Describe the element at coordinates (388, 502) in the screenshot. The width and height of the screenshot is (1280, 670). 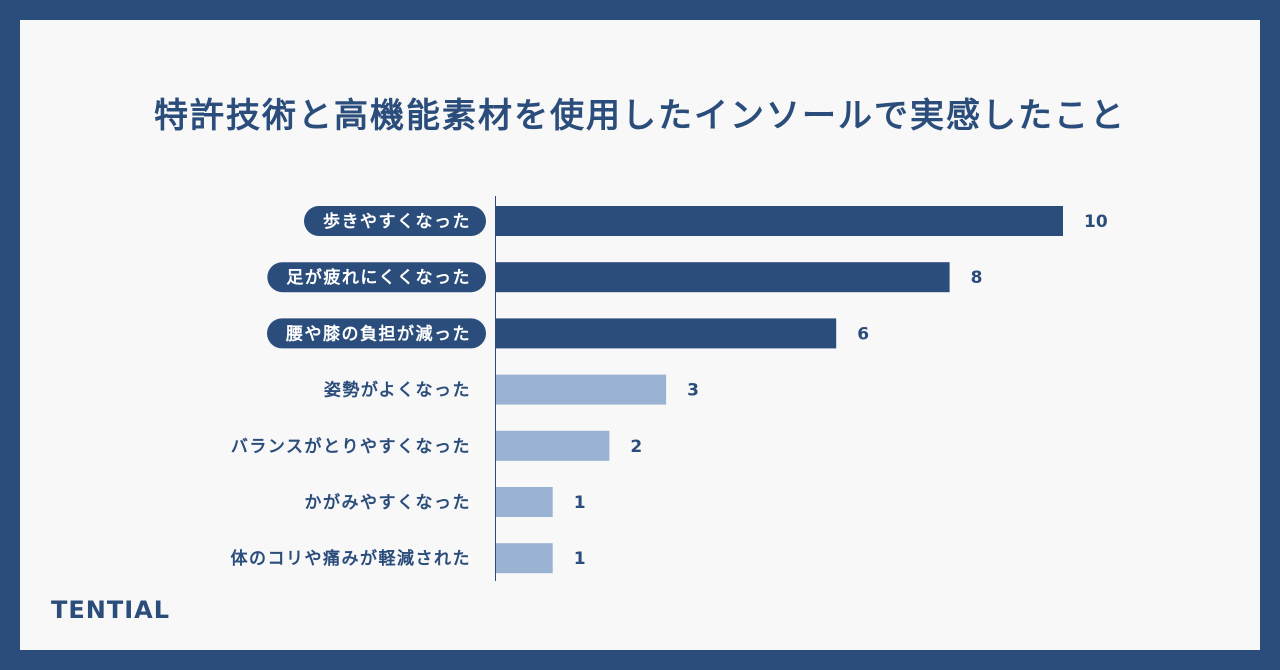
I see `category-label: かがみやすくなった` at that location.